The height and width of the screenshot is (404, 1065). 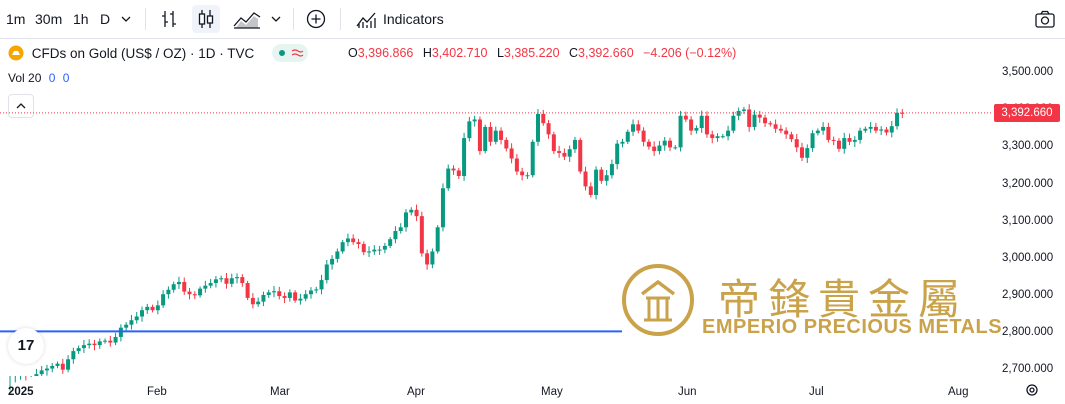 What do you see at coordinates (1045, 19) in the screenshot?
I see `camera-icon` at bounding box center [1045, 19].